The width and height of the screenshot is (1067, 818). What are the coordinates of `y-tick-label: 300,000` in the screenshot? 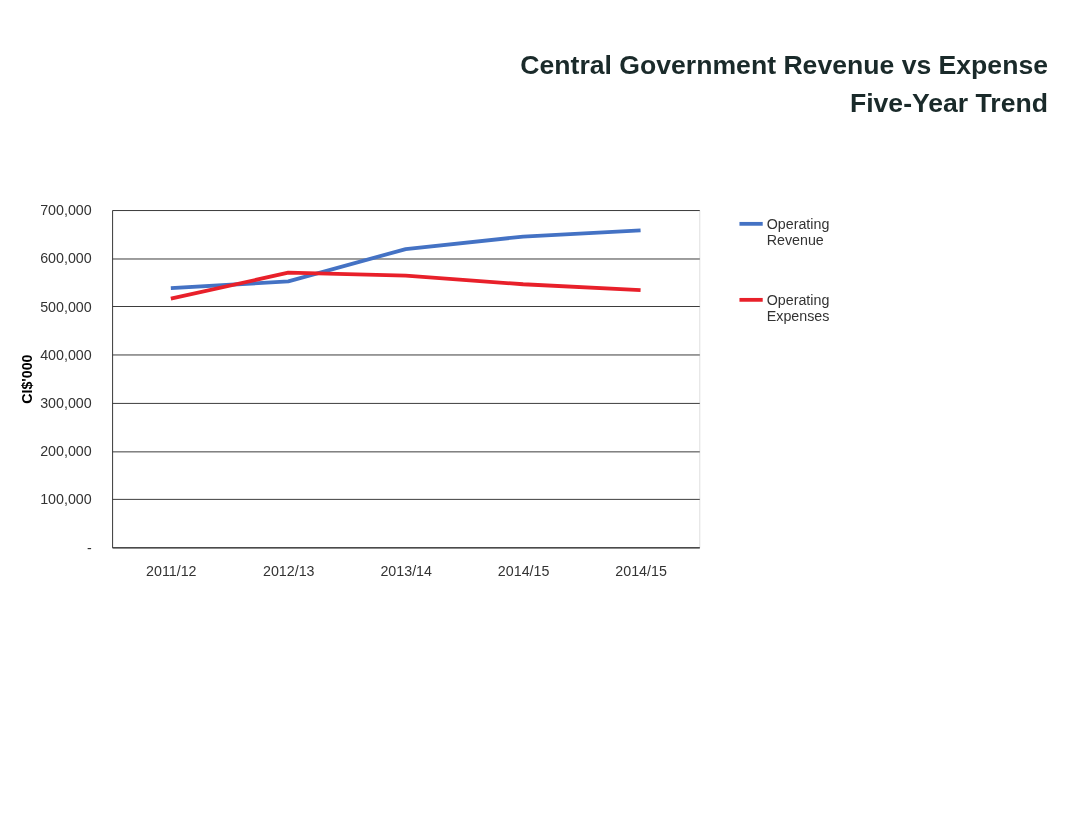 It's located at (66, 403).